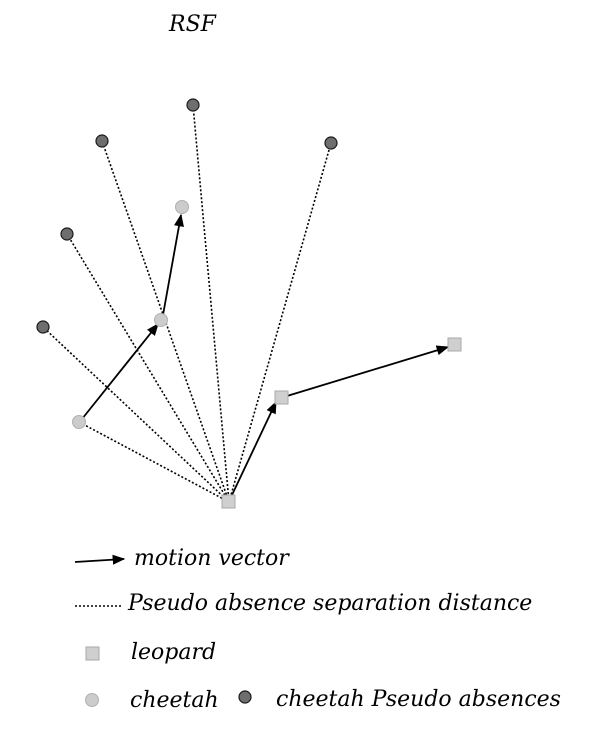  What do you see at coordinates (174, 700) in the screenshot?
I see `legend-cheetah-label: cheetah` at bounding box center [174, 700].